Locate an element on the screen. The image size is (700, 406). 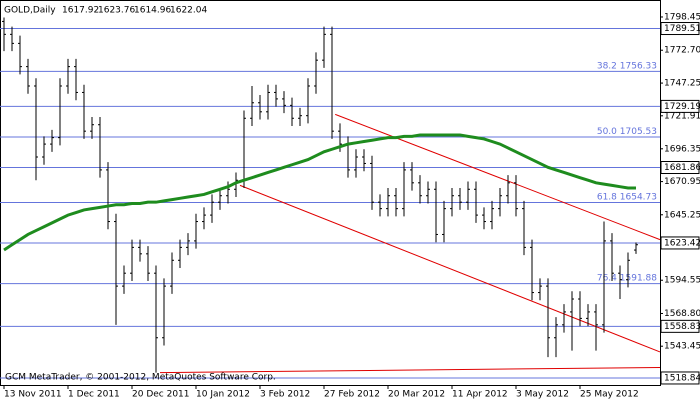
y-tick-label: 1568.80 is located at coordinates (682, 314).